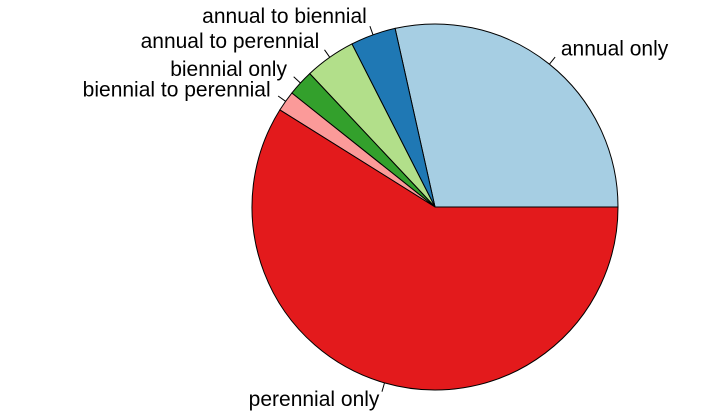 The width and height of the screenshot is (708, 417). Describe the element at coordinates (284, 16) in the screenshot. I see `slice-label: annual to biennial` at that location.